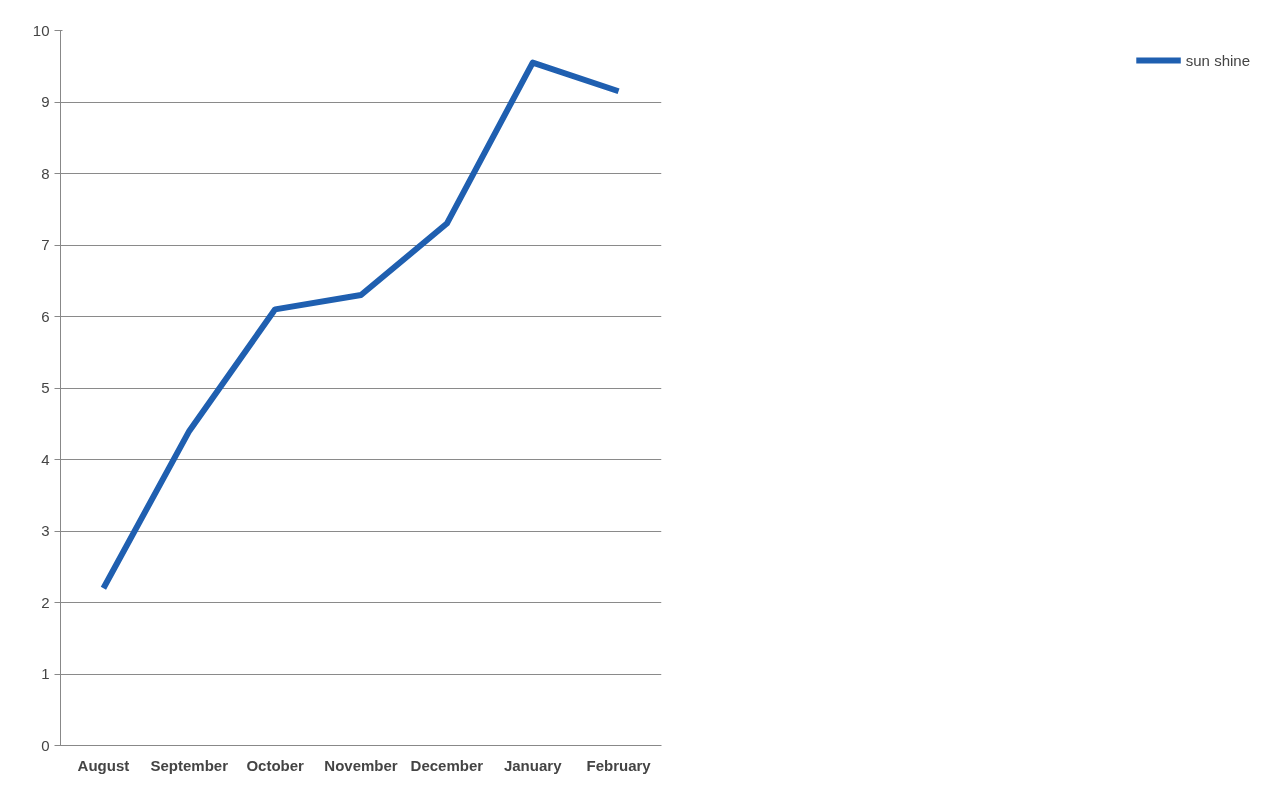 The image size is (1275, 802). I want to click on y-tick-label: 7, so click(45, 244).